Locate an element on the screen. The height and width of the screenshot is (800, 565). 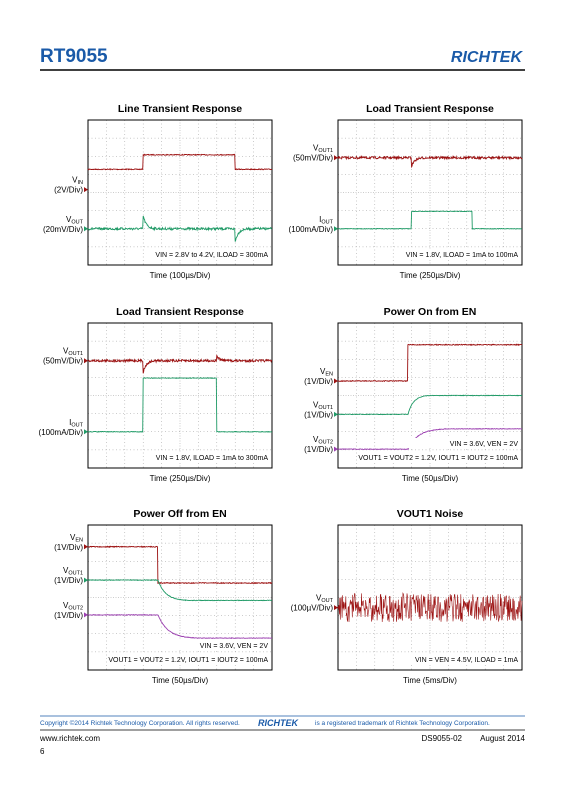
test-conditions: VIN = 2.8V to 4.2V, ILOAD = 300mA is located at coordinates (211, 255).